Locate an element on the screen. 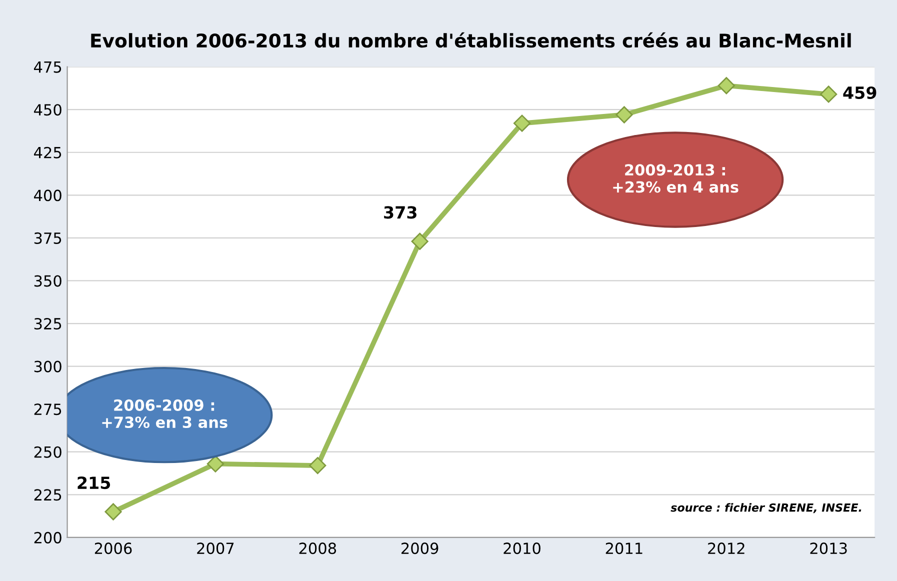 Image resolution: width=897 pixels, height=581 pixels. data-label: 215 is located at coordinates (94, 483).